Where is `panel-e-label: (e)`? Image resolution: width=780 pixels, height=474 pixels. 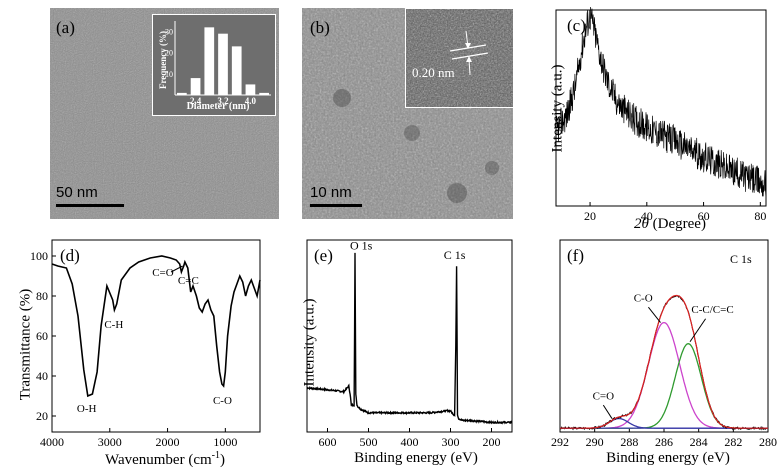 panel-e-label: (e) is located at coordinates (323, 255).